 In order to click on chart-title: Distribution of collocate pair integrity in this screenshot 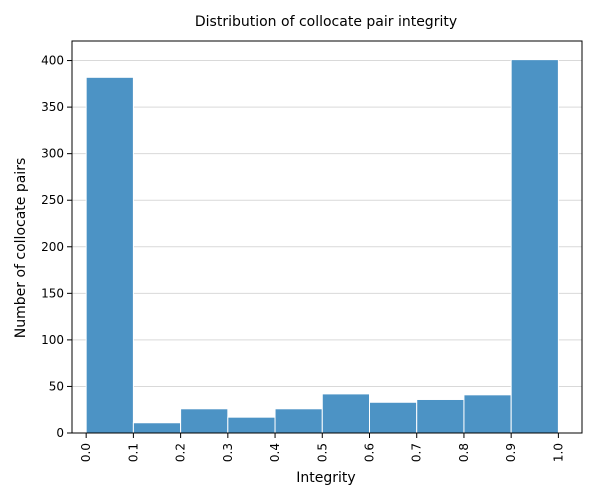, I will do `click(326, 22)`.